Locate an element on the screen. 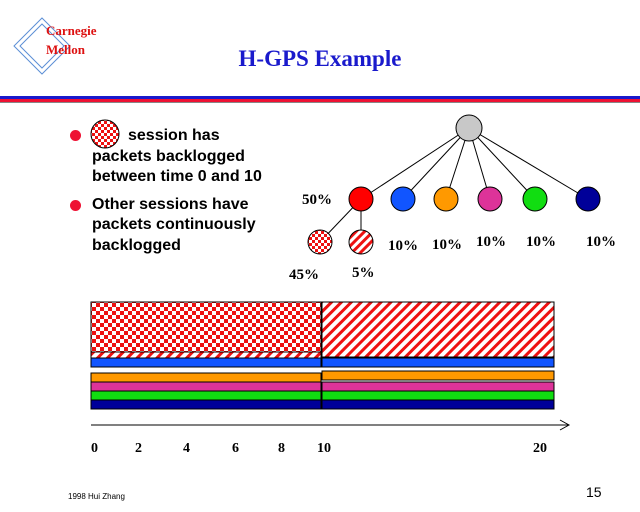 The image size is (640, 512). slide-title: H-GPS Example is located at coordinates (320, 58).